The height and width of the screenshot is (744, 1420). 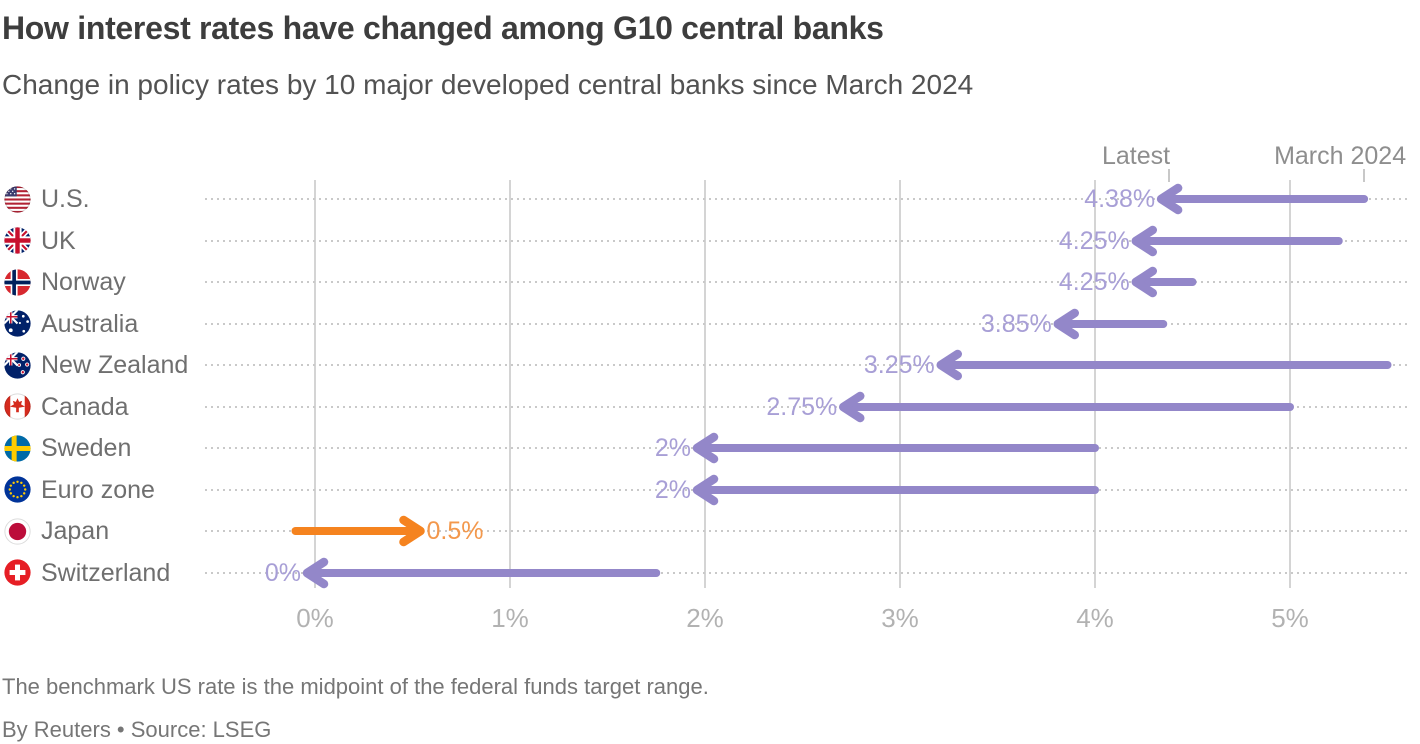 I want to click on flag-japan-icon, so click(x=17, y=531).